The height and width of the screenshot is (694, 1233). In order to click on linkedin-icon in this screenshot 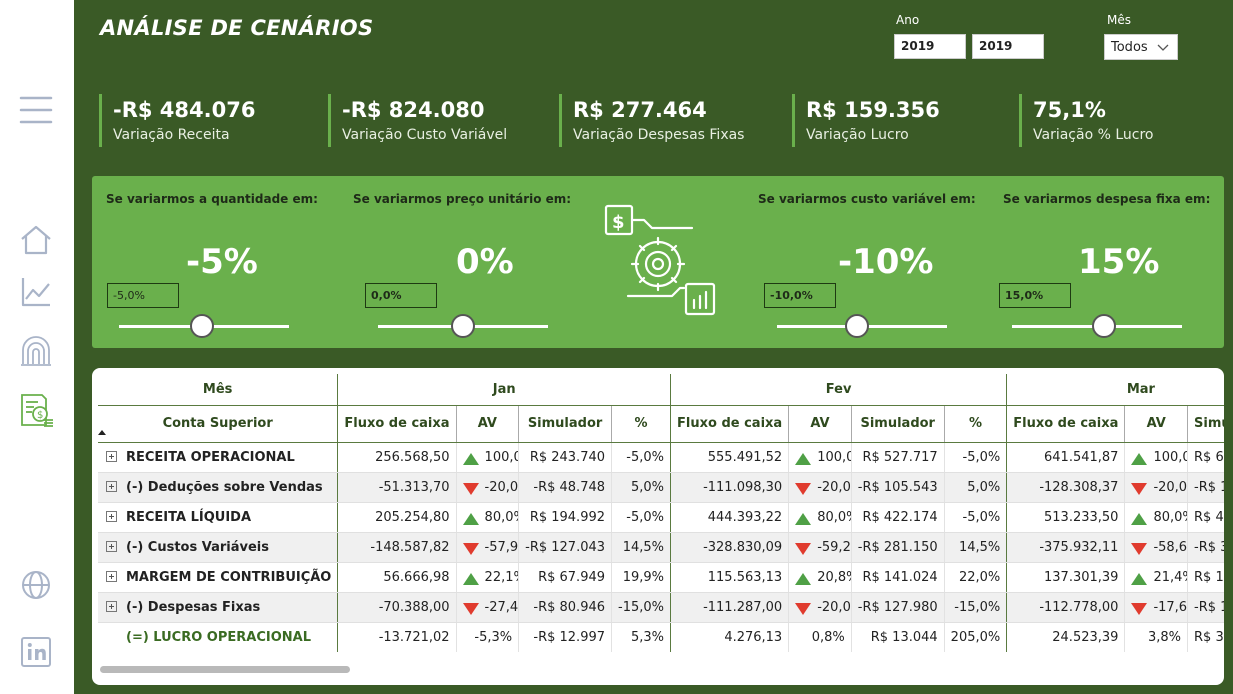, I will do `click(36, 652)`.